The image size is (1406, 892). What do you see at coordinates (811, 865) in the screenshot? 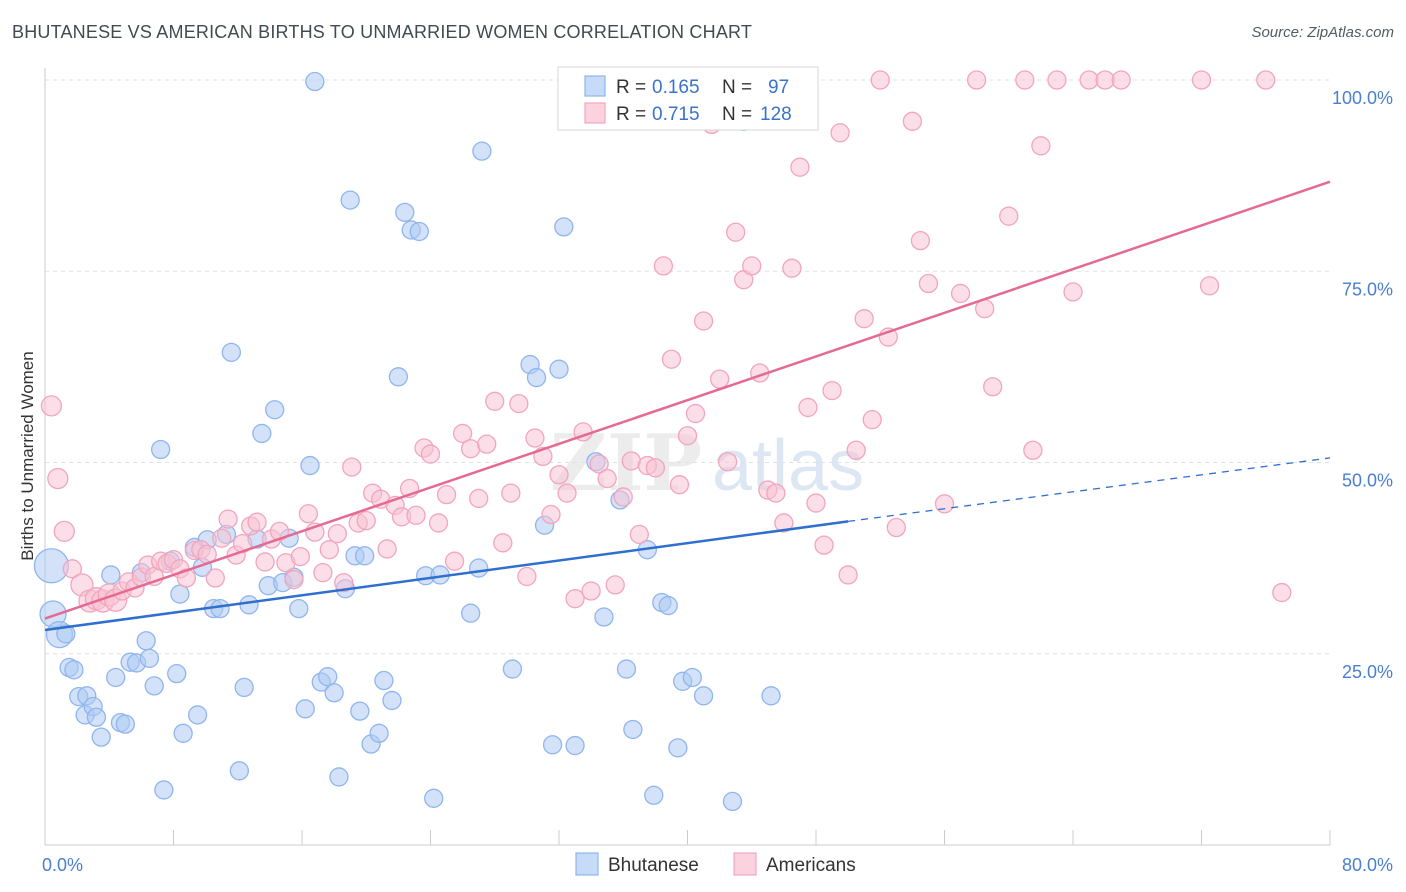
I see `legend-bottom-label-americans: Americans` at bounding box center [811, 865].